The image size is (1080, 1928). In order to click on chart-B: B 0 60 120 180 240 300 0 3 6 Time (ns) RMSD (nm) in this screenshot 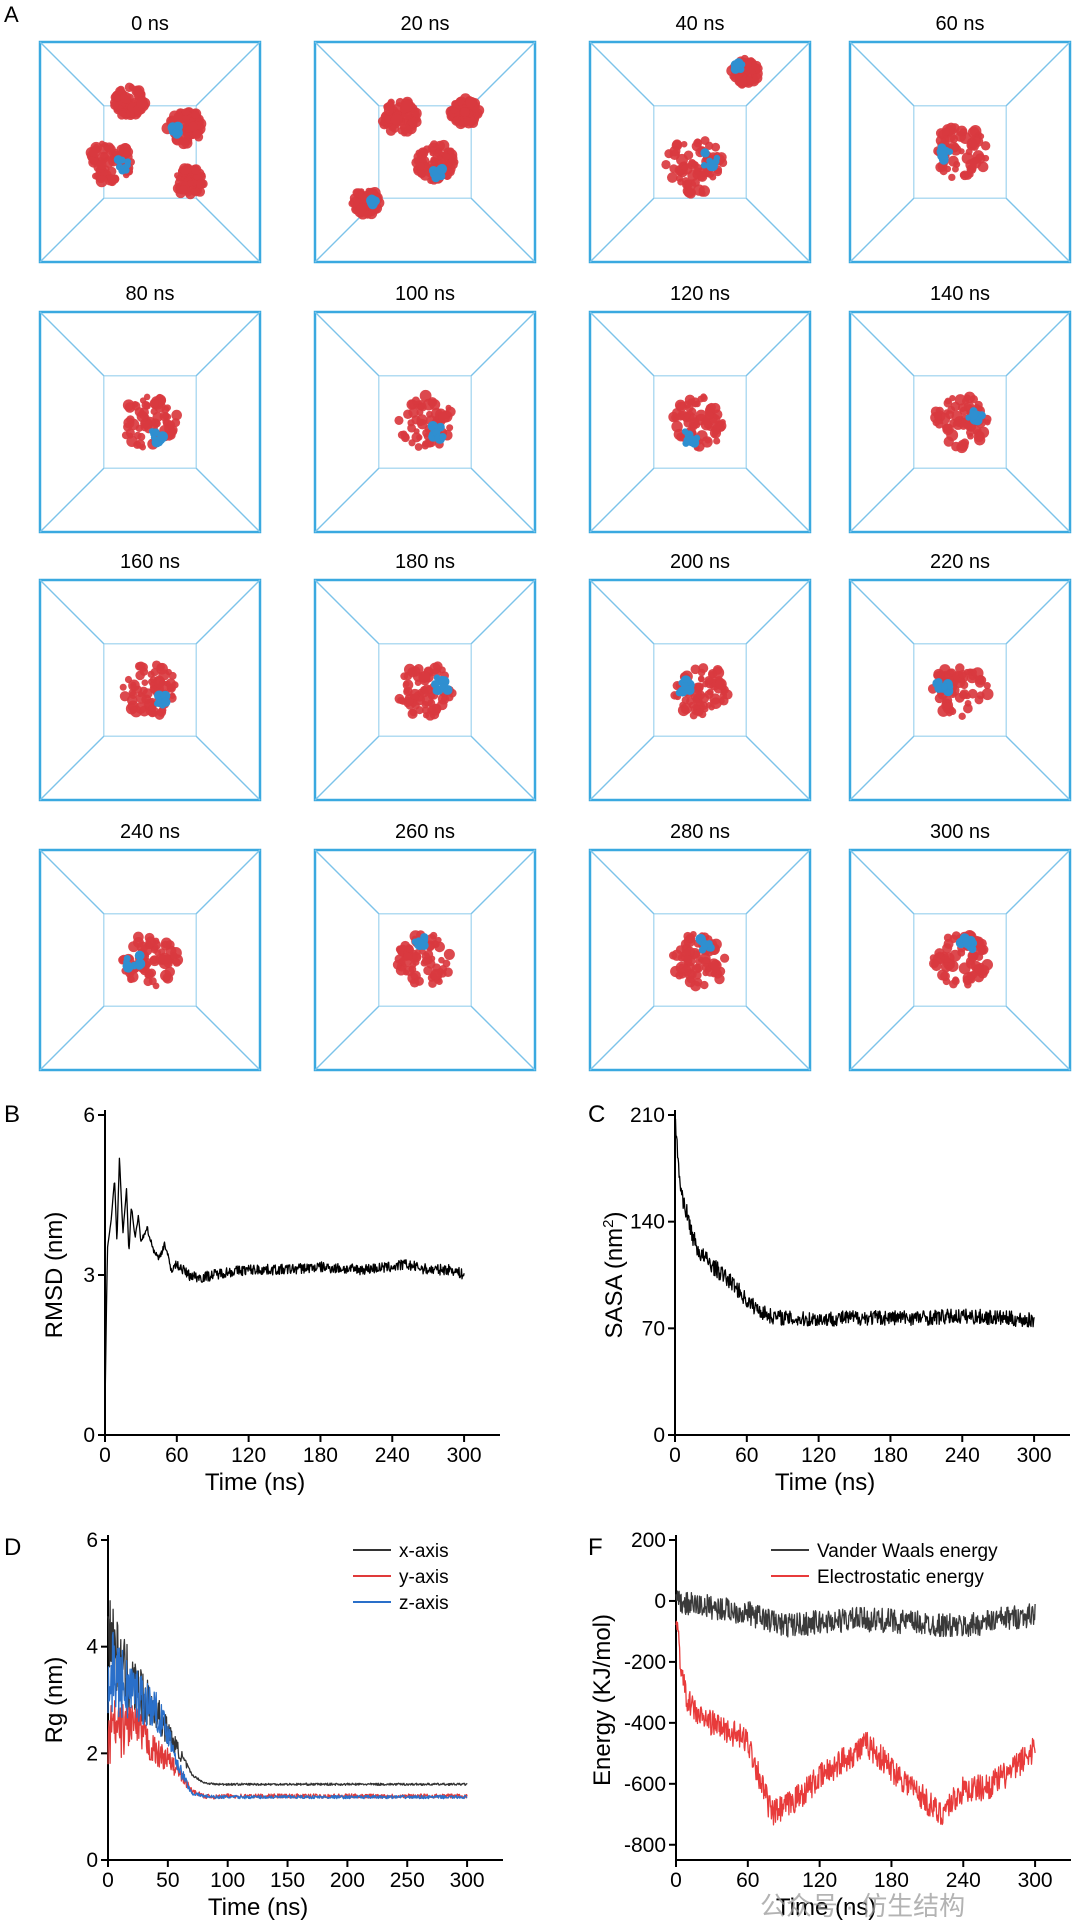, I will do `click(252, 1298)`.